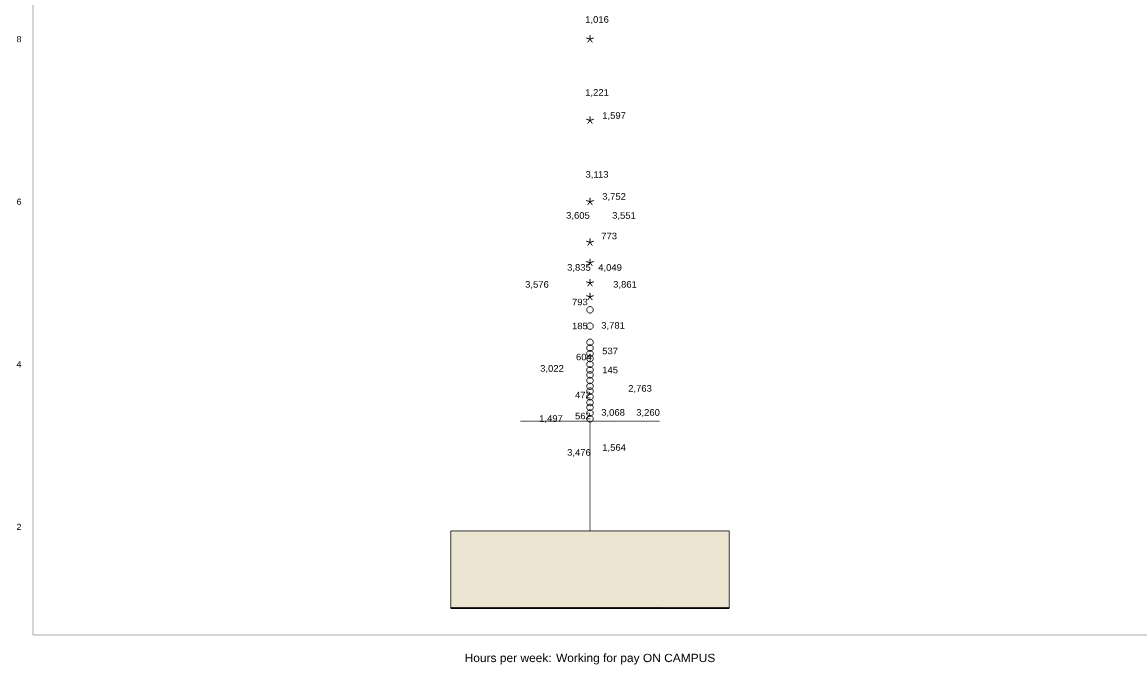 The width and height of the screenshot is (1147, 675). What do you see at coordinates (583, 416) in the screenshot?
I see `annotation: 562` at bounding box center [583, 416].